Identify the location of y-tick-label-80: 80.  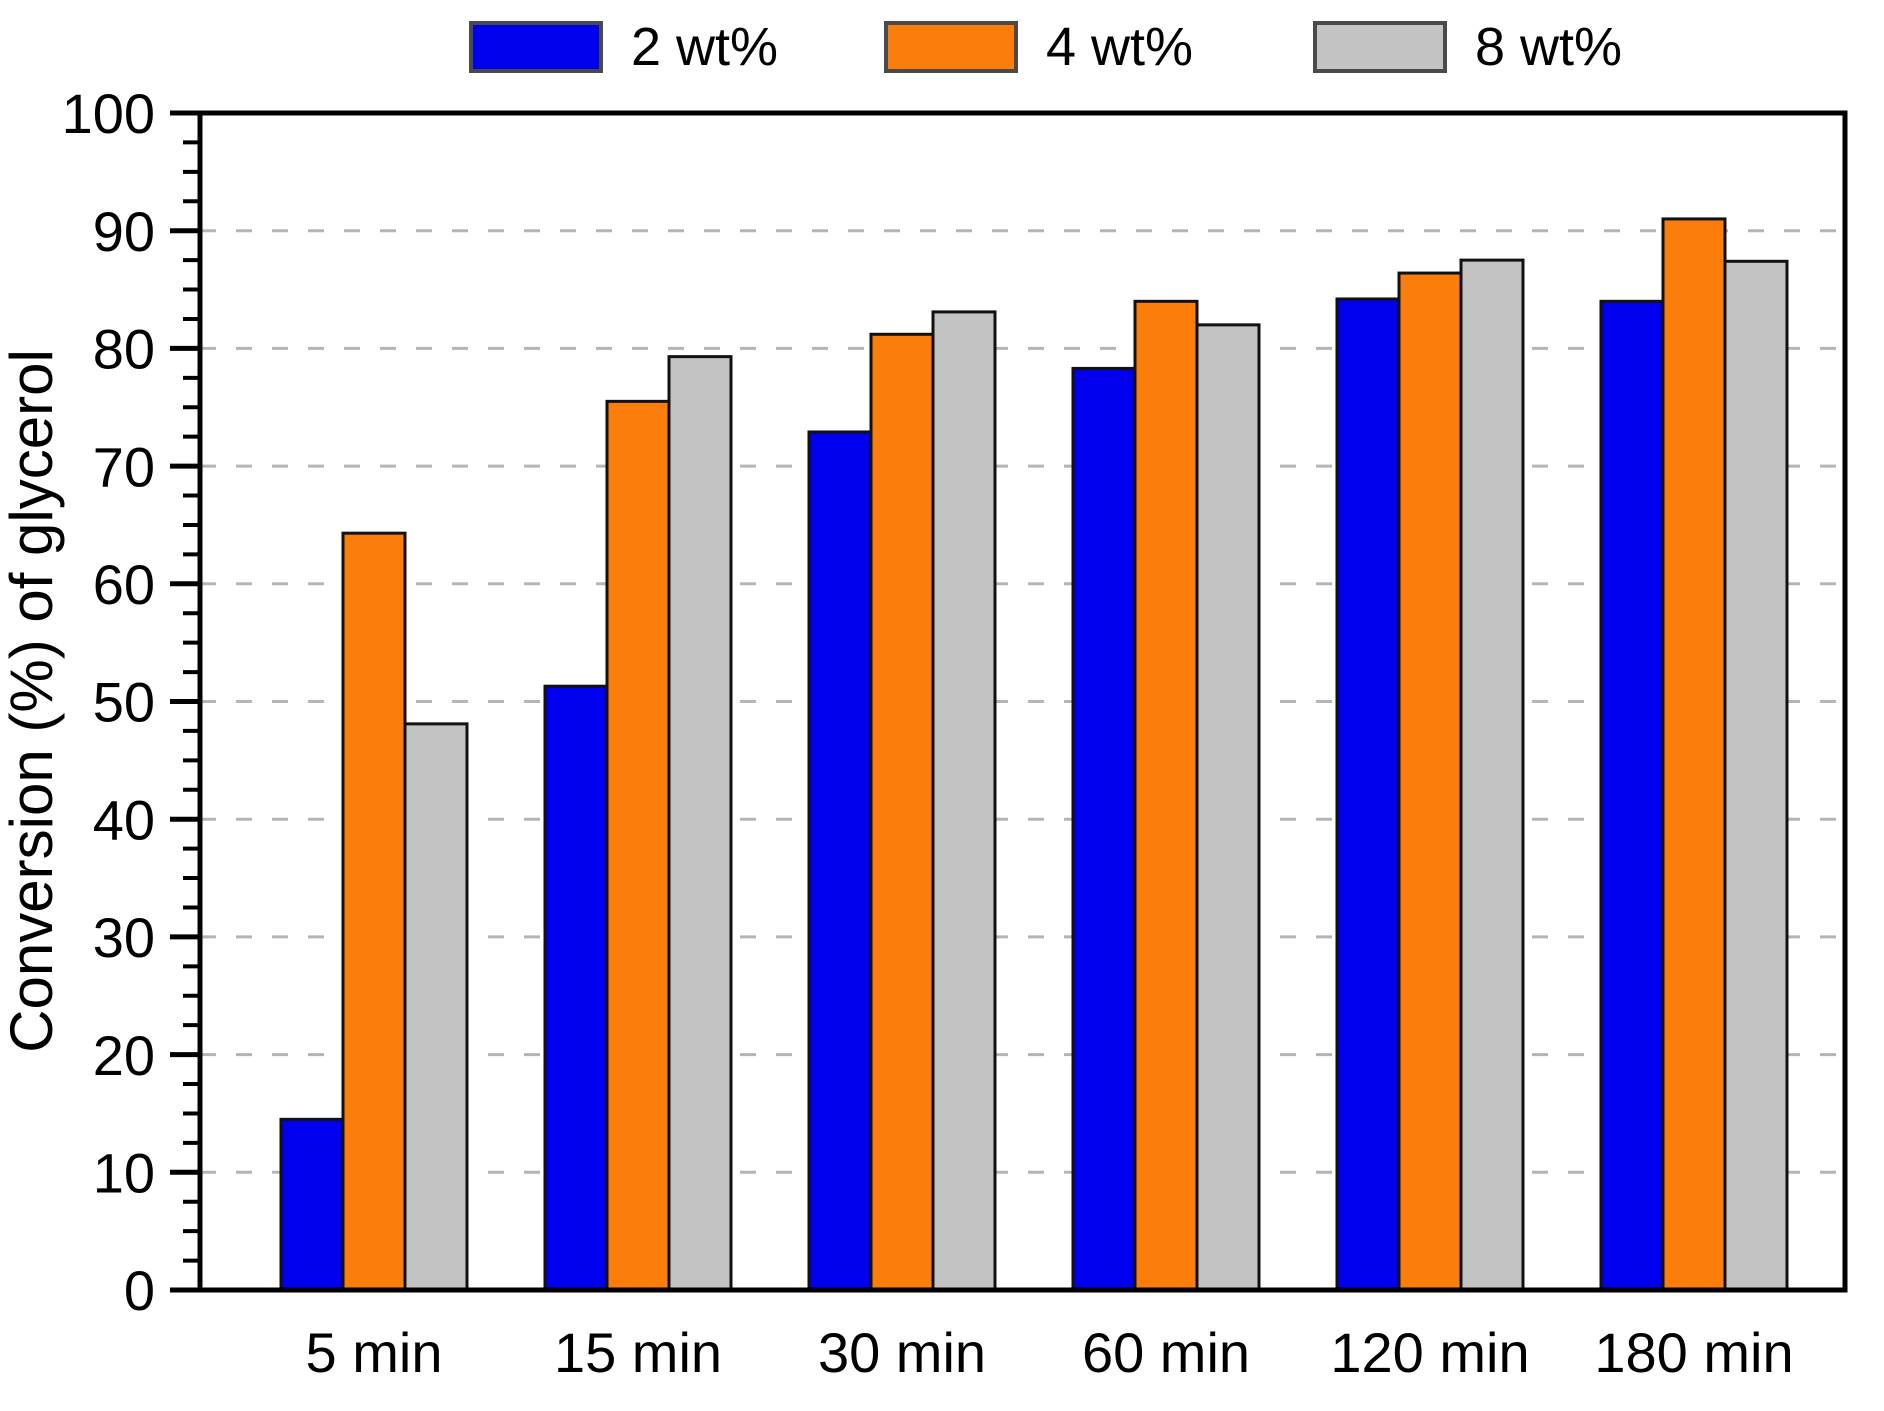
(124, 349).